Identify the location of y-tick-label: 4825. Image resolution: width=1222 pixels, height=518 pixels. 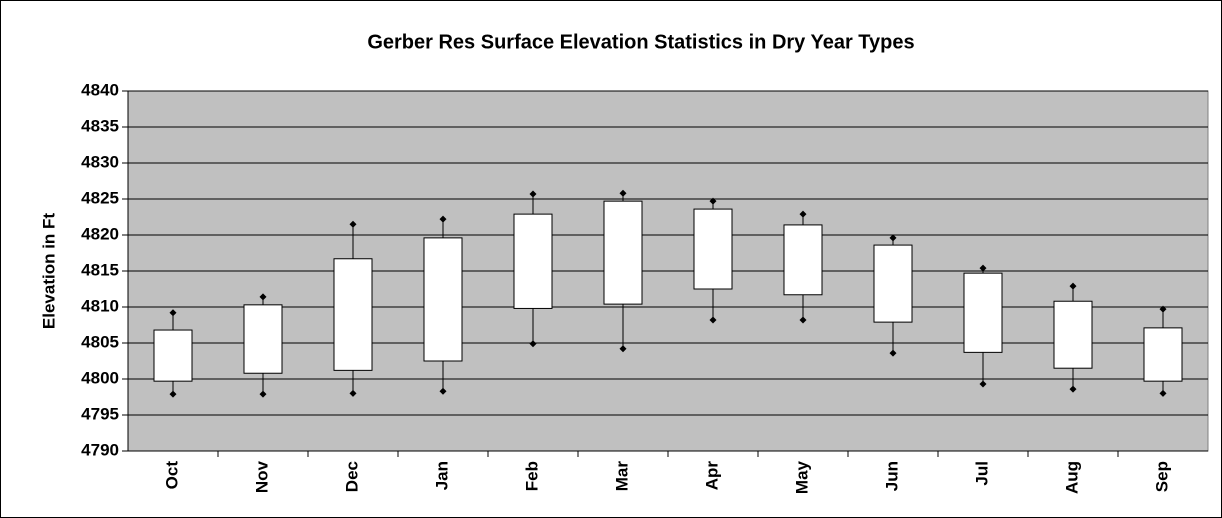
(100, 197).